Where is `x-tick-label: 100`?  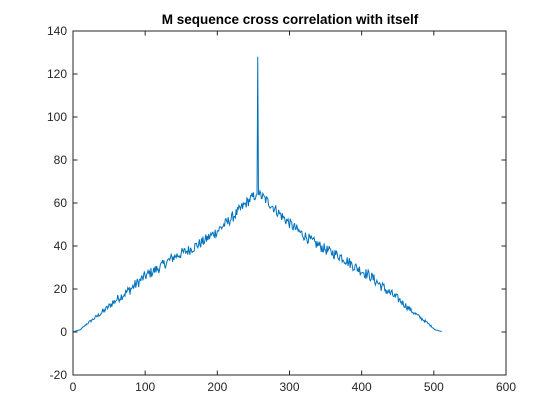 x-tick-label: 100 is located at coordinates (145, 387).